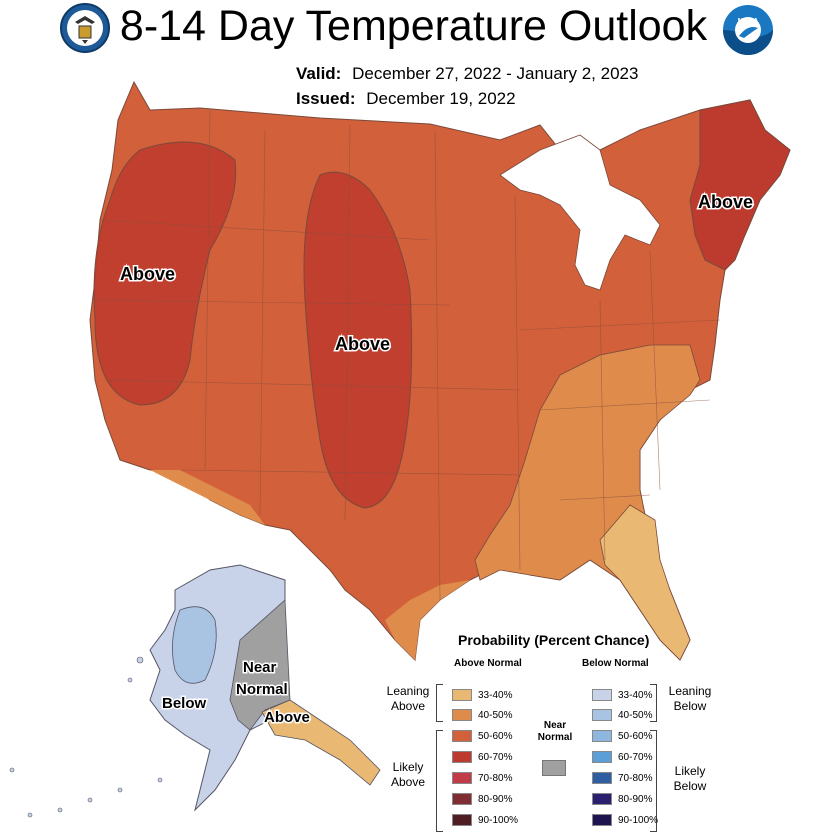  What do you see at coordinates (495, 799) in the screenshot?
I see `legend-range-above-5: 80-90%` at bounding box center [495, 799].